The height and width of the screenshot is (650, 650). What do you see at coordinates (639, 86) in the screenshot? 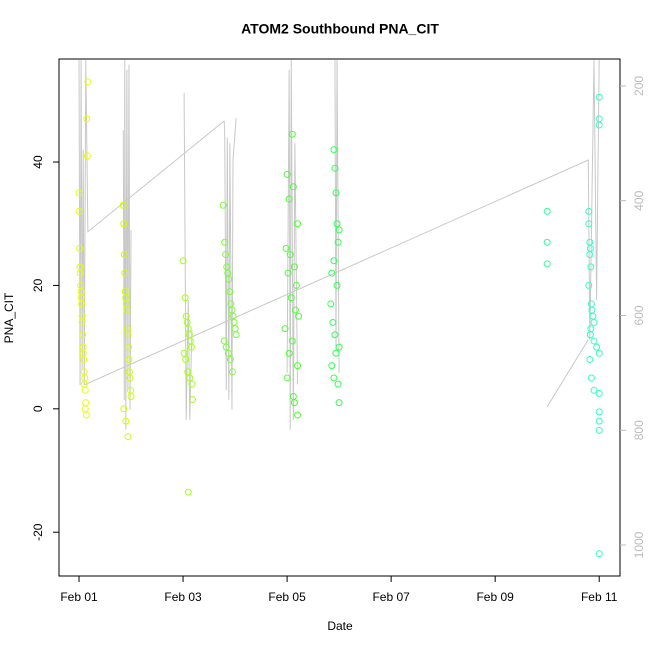
I see `y2-tick-label: 200` at bounding box center [639, 86].